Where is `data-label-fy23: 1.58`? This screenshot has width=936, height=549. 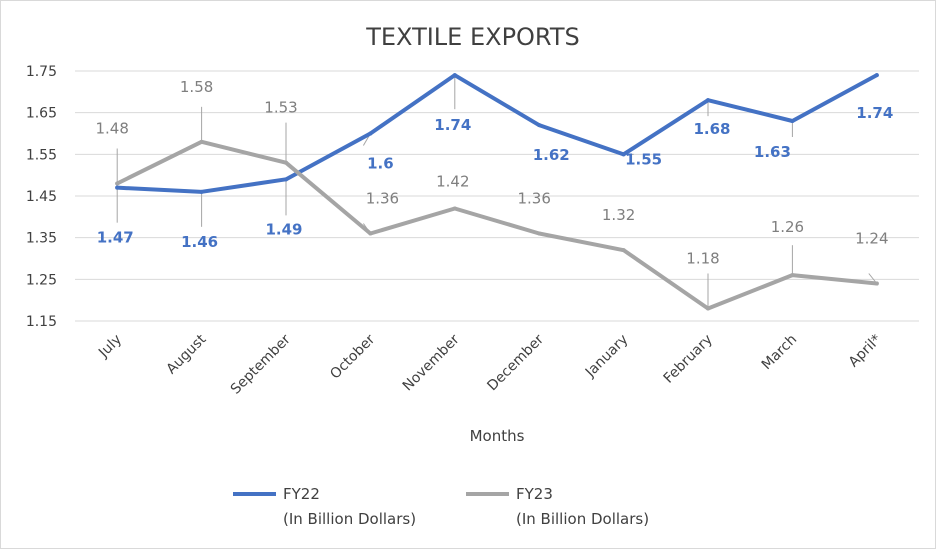
data-label-fy23: 1.58 is located at coordinates (196, 87).